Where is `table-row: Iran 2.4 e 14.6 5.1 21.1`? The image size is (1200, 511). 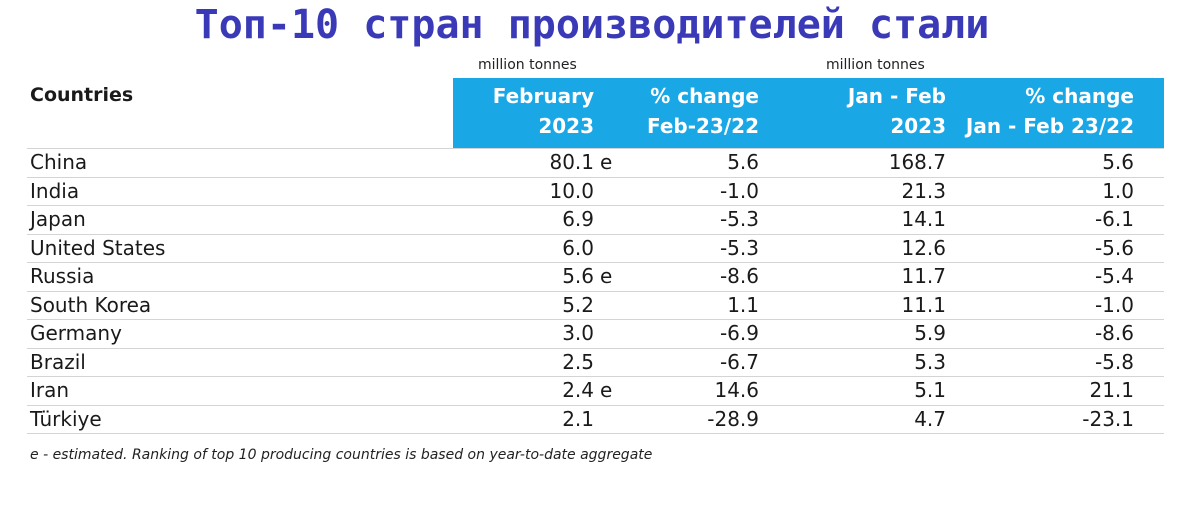 table-row: Iran 2.4 e 14.6 5.1 21.1 is located at coordinates (595, 391).